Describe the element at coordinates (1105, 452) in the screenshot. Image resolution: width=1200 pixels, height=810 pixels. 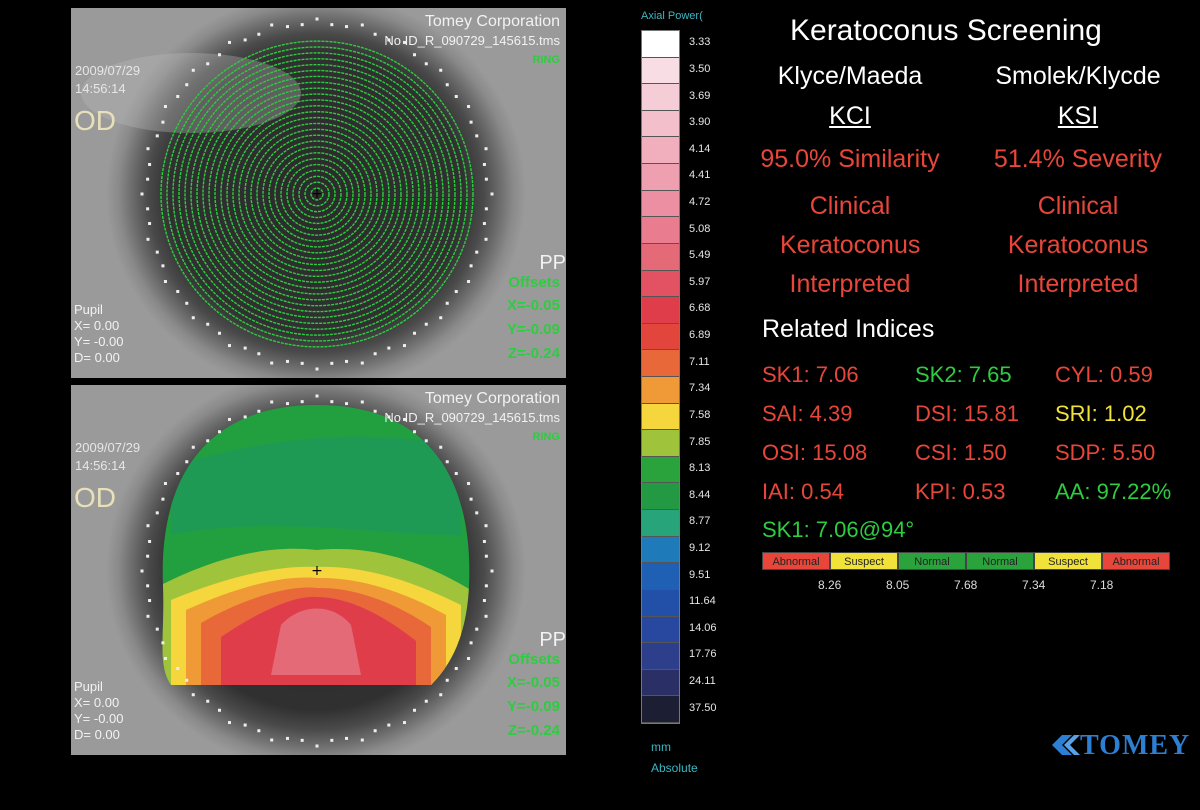
I see `related-index-value: SDP: 5.50` at that location.